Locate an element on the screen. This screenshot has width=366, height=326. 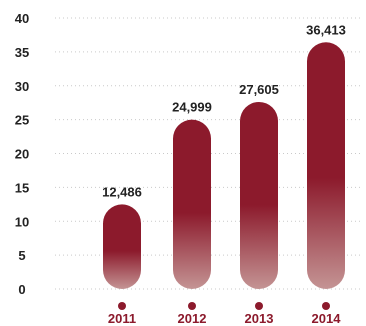
bar-2011 is located at coordinates (122, 246).